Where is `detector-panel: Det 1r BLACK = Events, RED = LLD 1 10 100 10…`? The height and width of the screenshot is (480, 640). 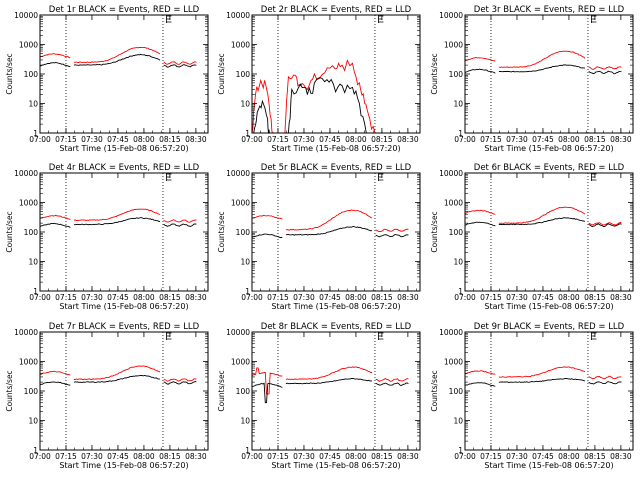
detector-panel: Det 1r BLACK = Events, RED = LLD 1 10 100 10… is located at coordinates (107, 79).